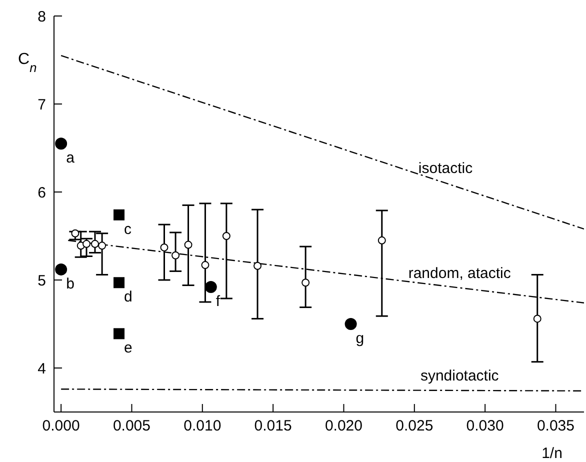 The width and height of the screenshot is (586, 462). What do you see at coordinates (70, 283) in the screenshot?
I see `annotation: b` at bounding box center [70, 283].